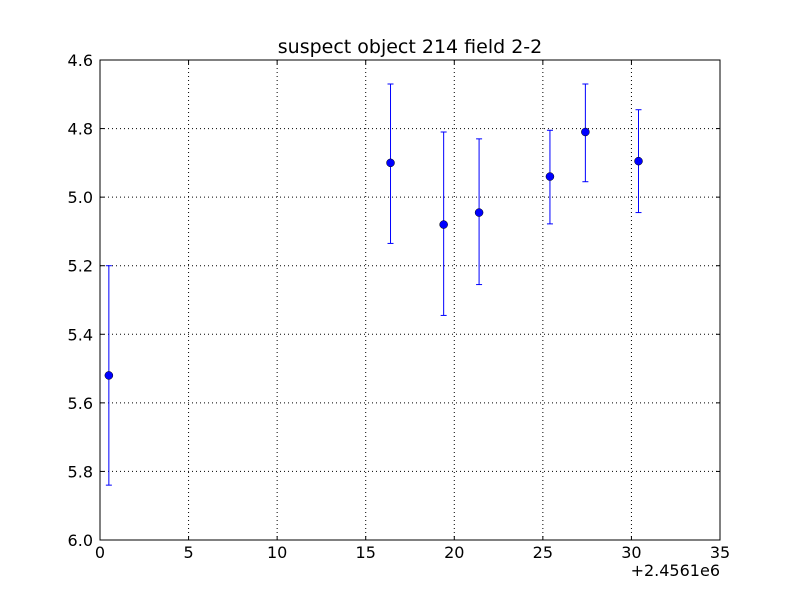 This screenshot has width=800, height=600. I want to click on x-offset-label: +2.4561e6, so click(675, 570).